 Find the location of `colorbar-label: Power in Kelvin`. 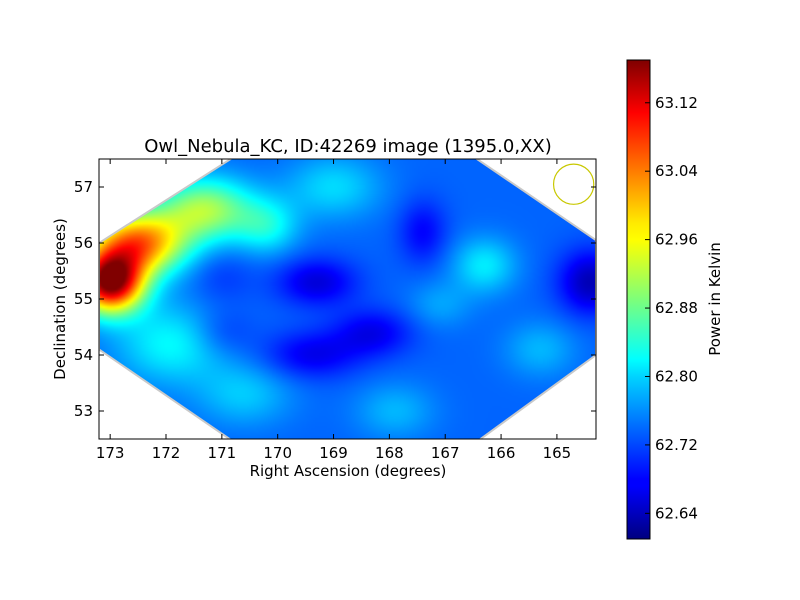

colorbar-label: Power in Kelvin is located at coordinates (715, 299).